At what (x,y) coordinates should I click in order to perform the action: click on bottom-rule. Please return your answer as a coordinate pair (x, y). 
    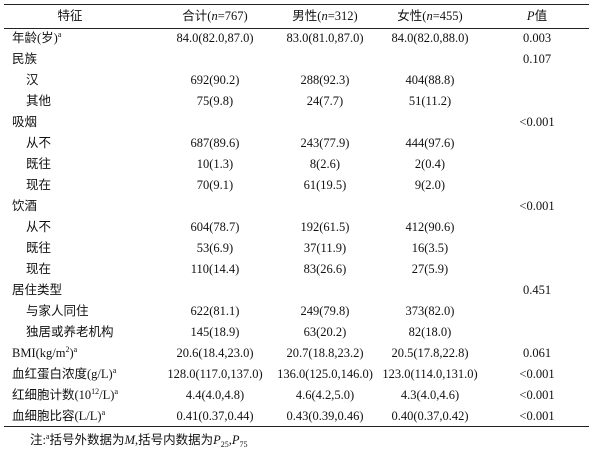
    Looking at the image, I should click on (296, 427).